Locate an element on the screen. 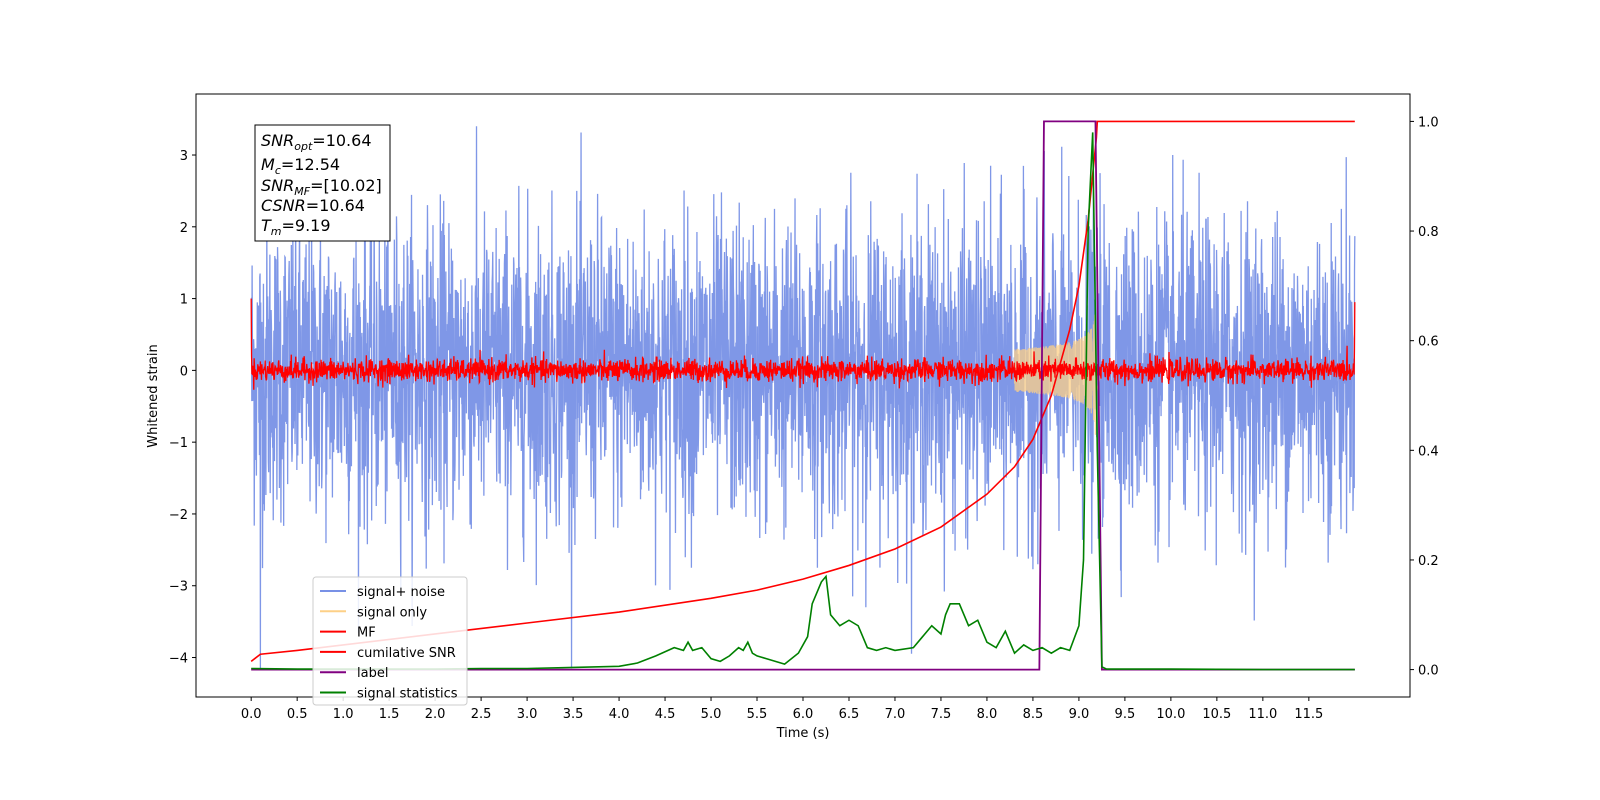  legend-label: label is located at coordinates (372, 673).